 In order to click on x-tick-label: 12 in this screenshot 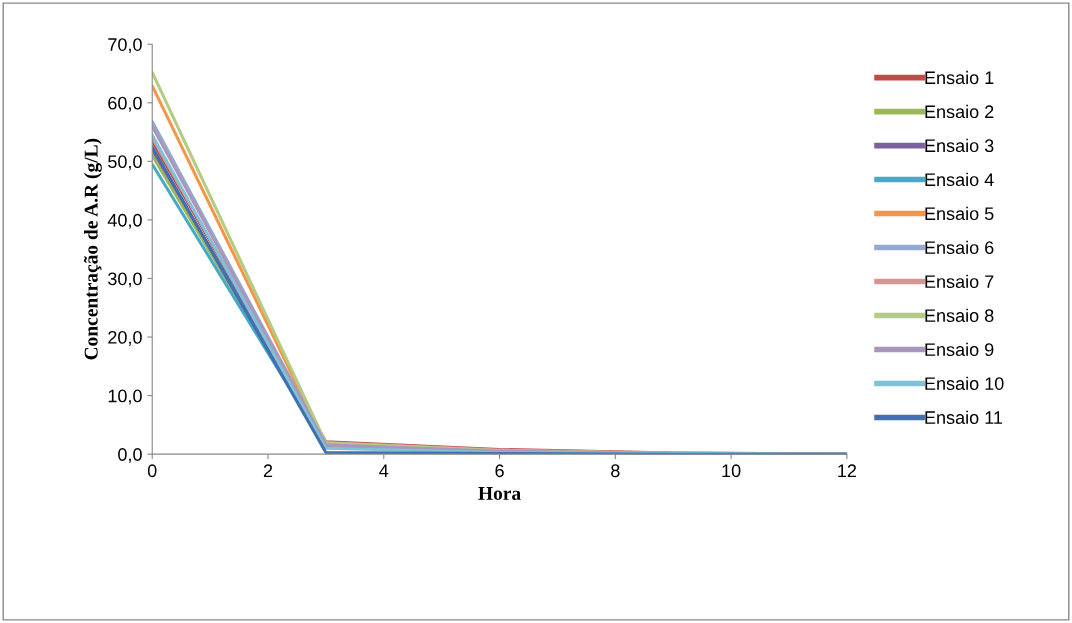, I will do `click(847, 470)`.